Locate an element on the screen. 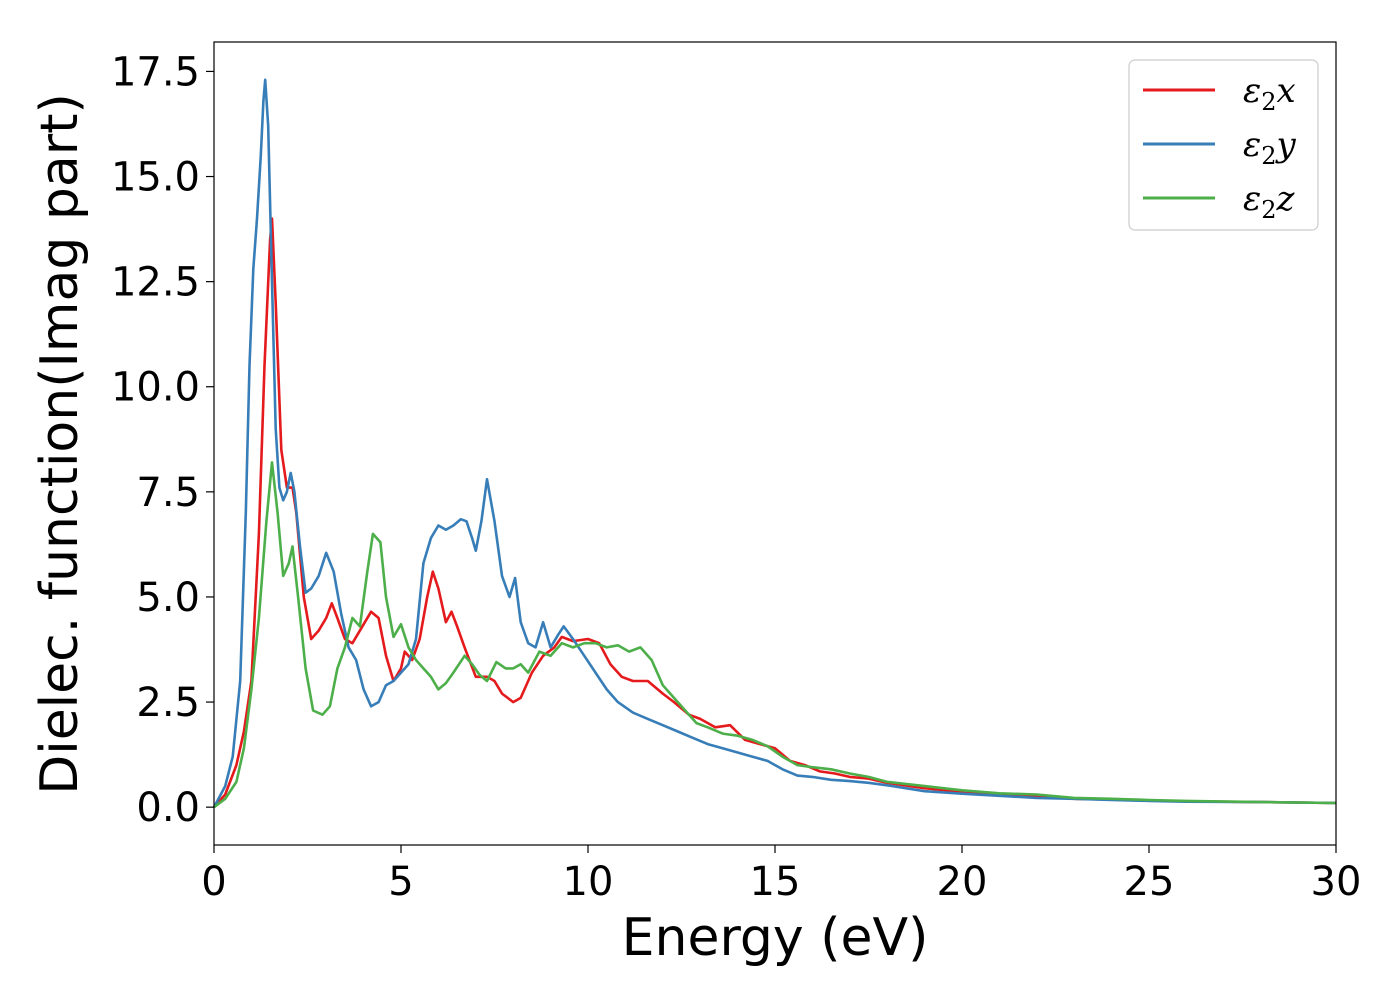  y-tick-label: 7.5 is located at coordinates (168, 493).